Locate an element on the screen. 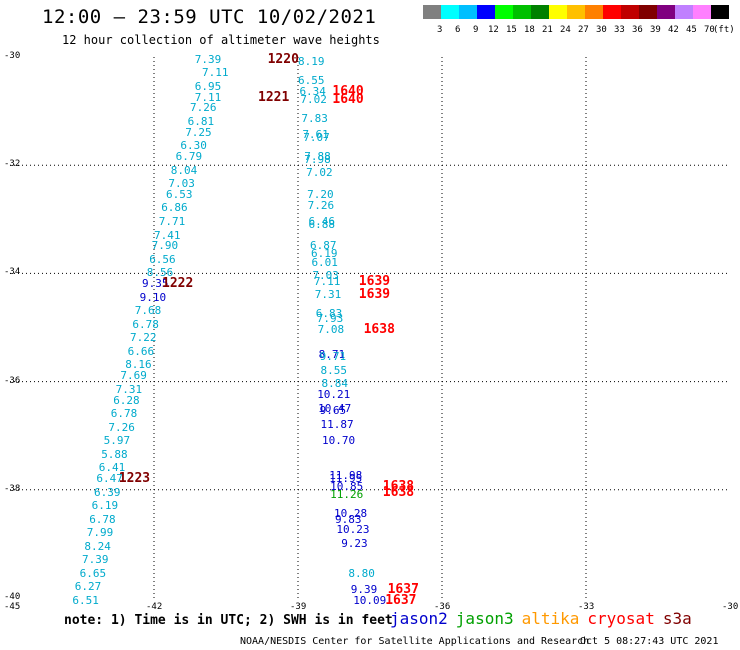  pass-time-label: 1637 is located at coordinates (403, 589).